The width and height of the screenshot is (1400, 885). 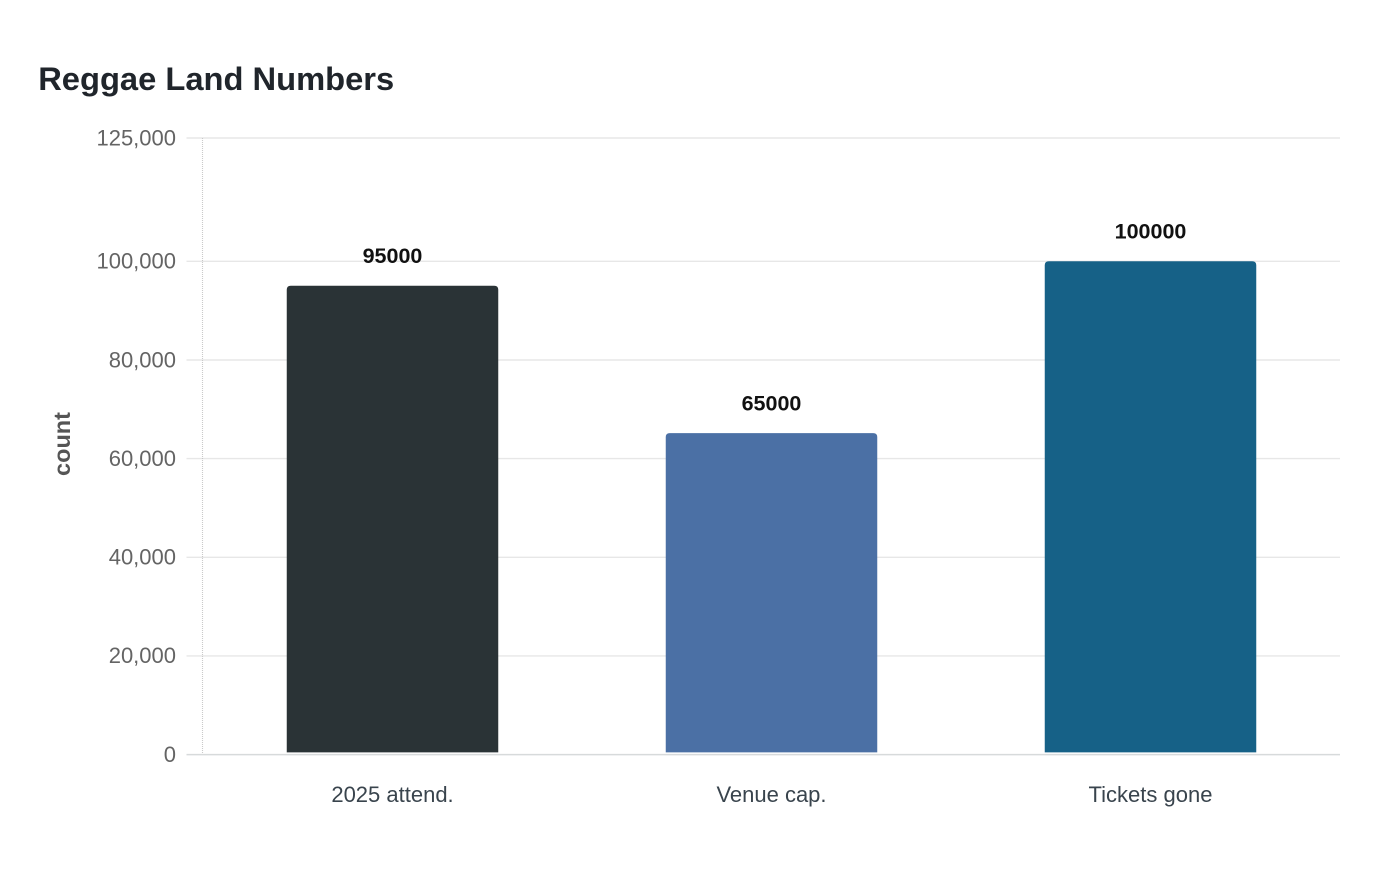 I want to click on svg-text: 95000, so click(x=393, y=256).